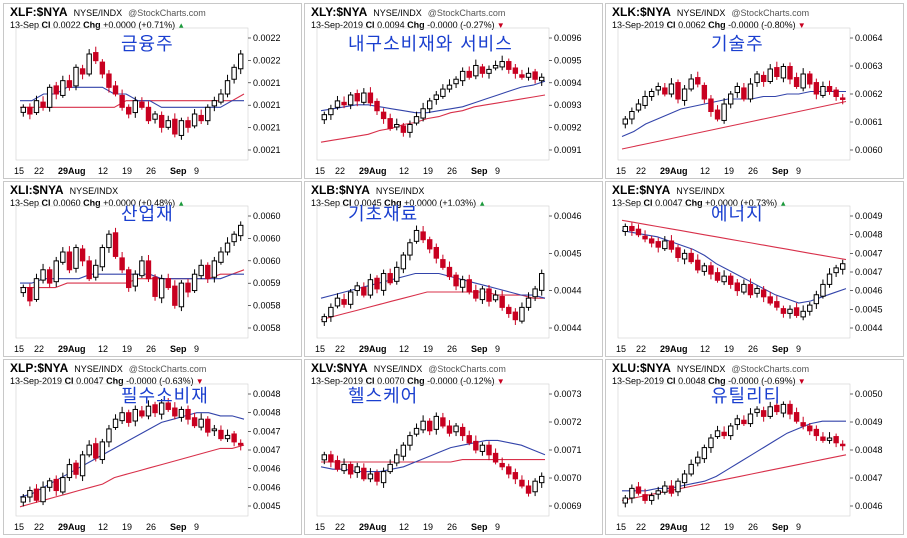 The height and width of the screenshot is (538, 907). I want to click on ma50-line, so click(734, 456).